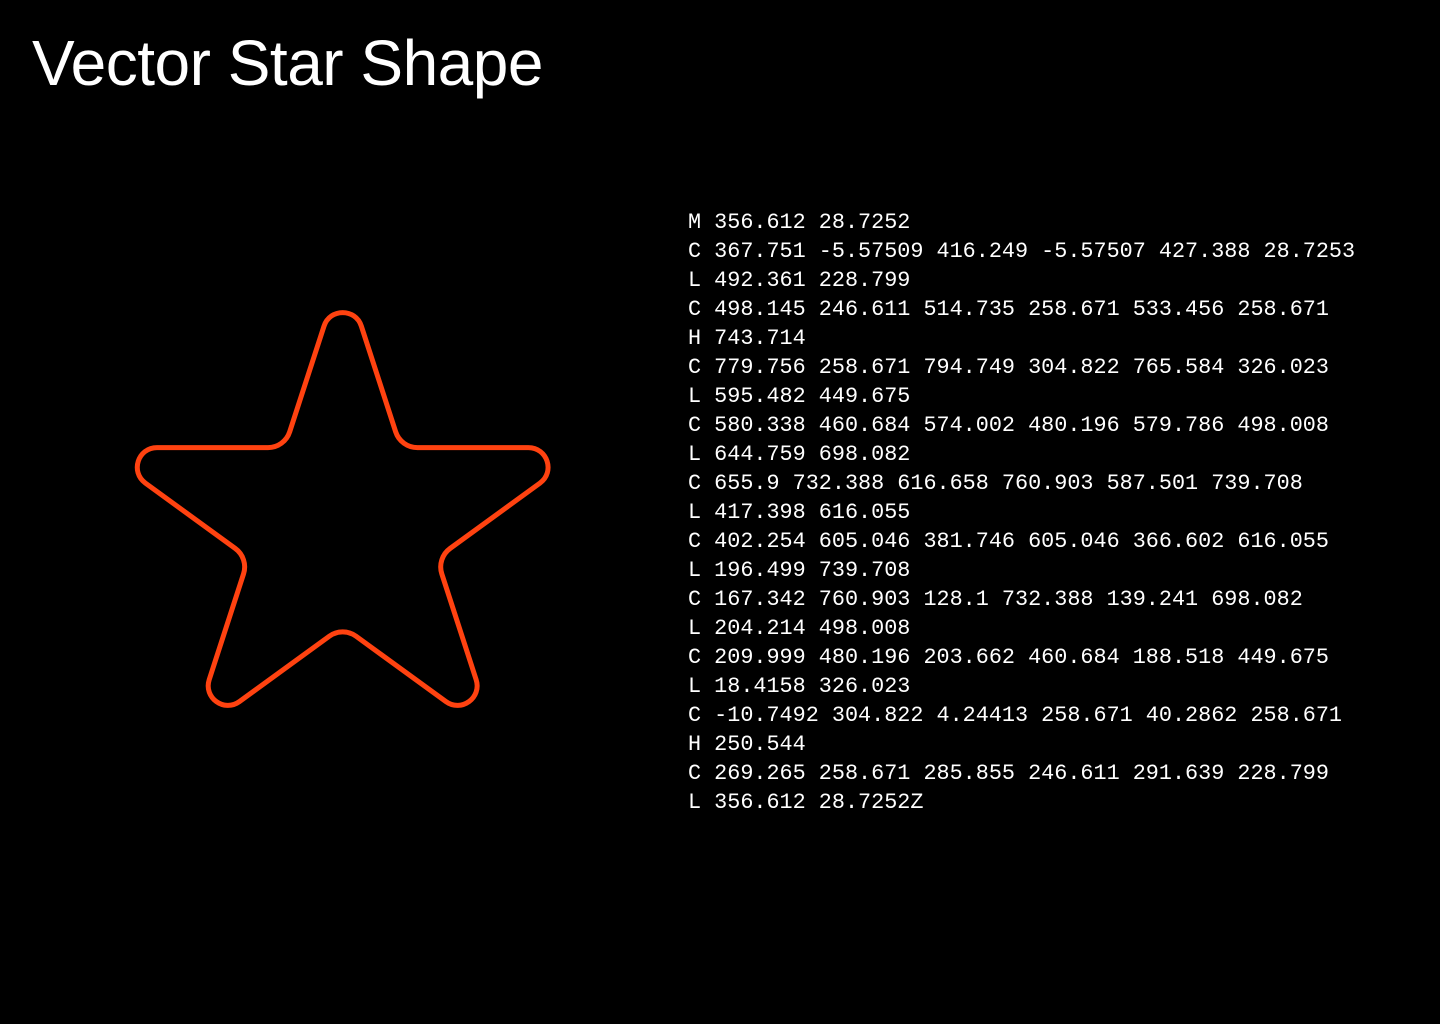  I want to click on path-line: H 250.544, so click(747, 744).